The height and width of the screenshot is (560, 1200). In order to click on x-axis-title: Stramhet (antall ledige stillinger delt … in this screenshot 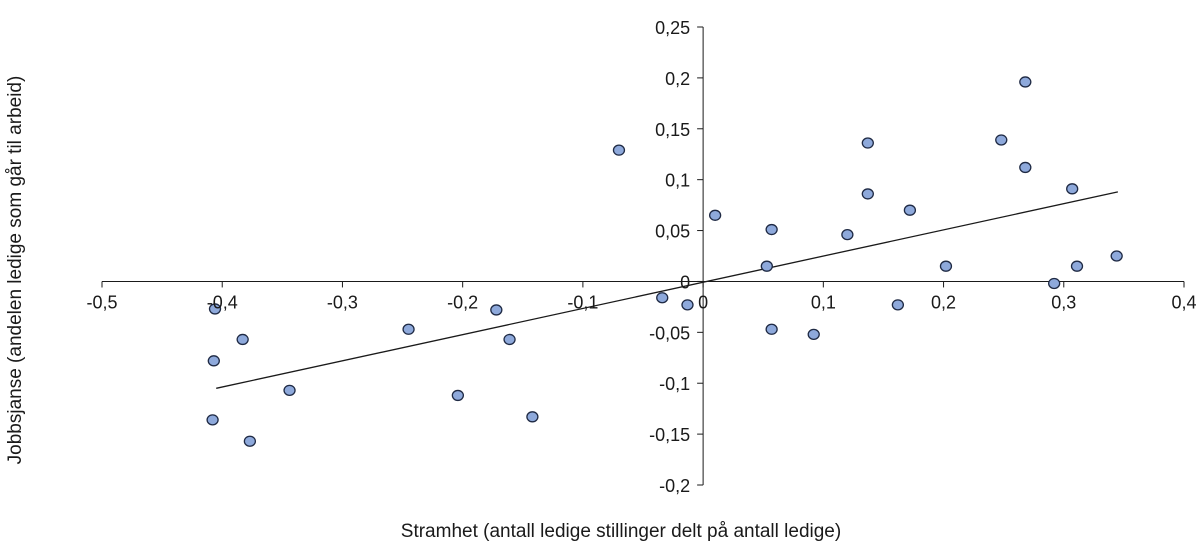, I will do `click(621, 531)`.